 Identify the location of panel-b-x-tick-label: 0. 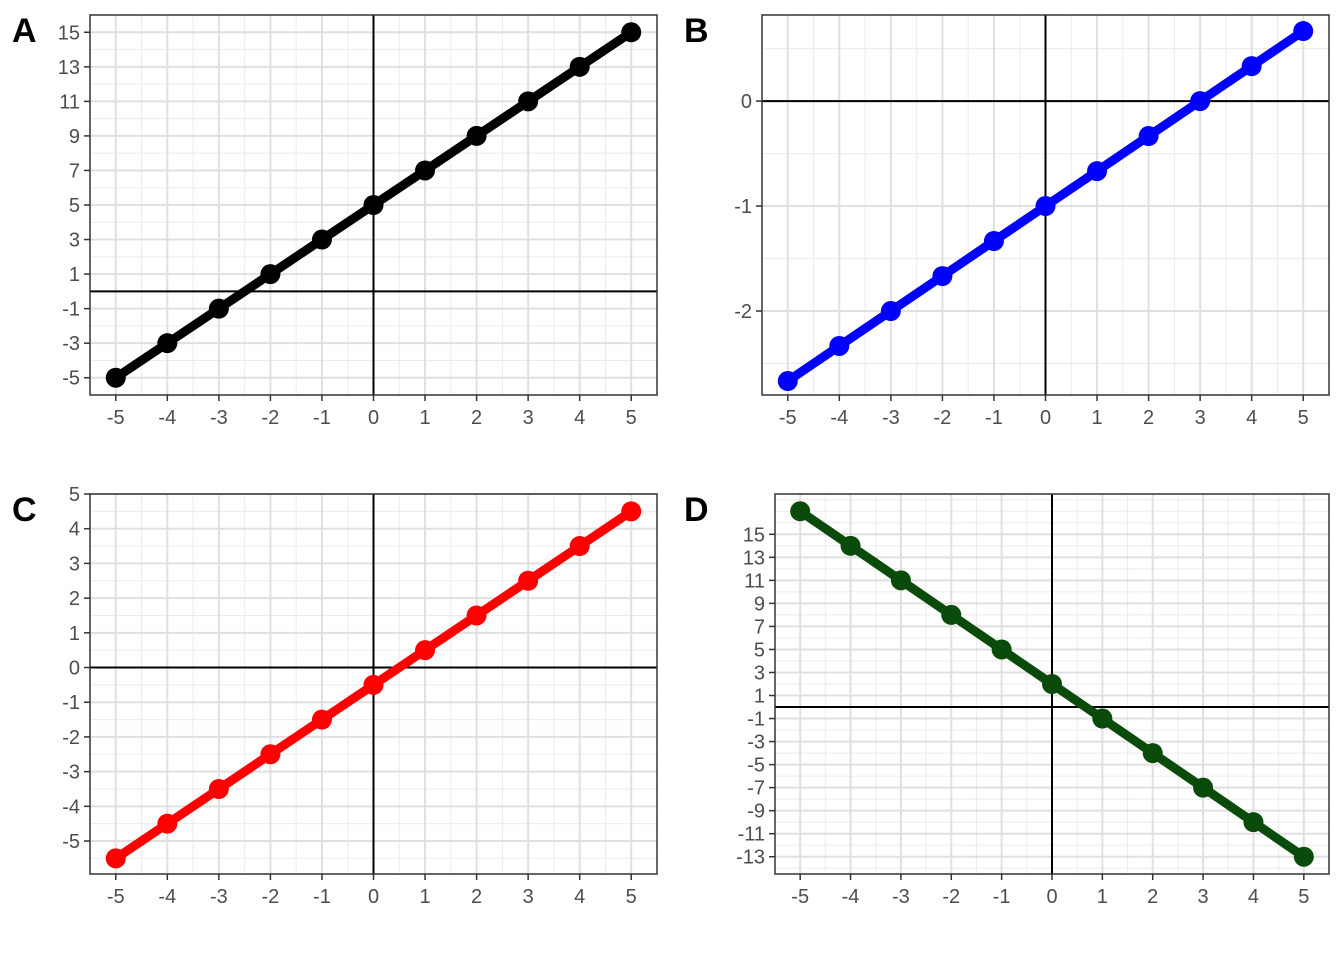
(1045, 418).